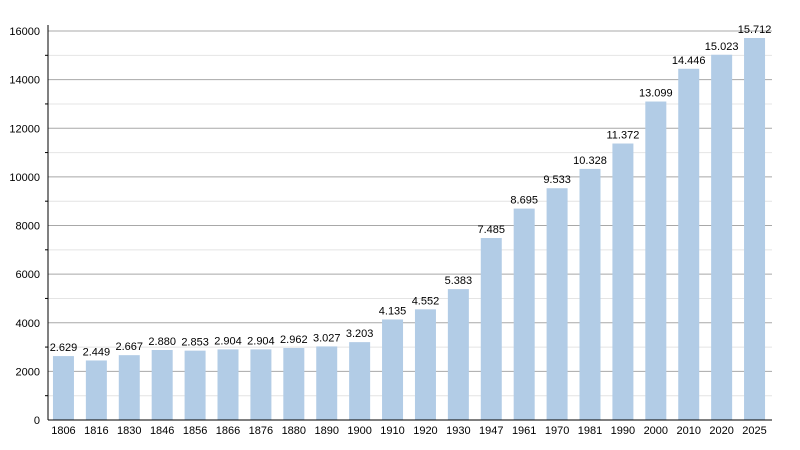  What do you see at coordinates (656, 260) in the screenshot?
I see `bar-2000` at bounding box center [656, 260].